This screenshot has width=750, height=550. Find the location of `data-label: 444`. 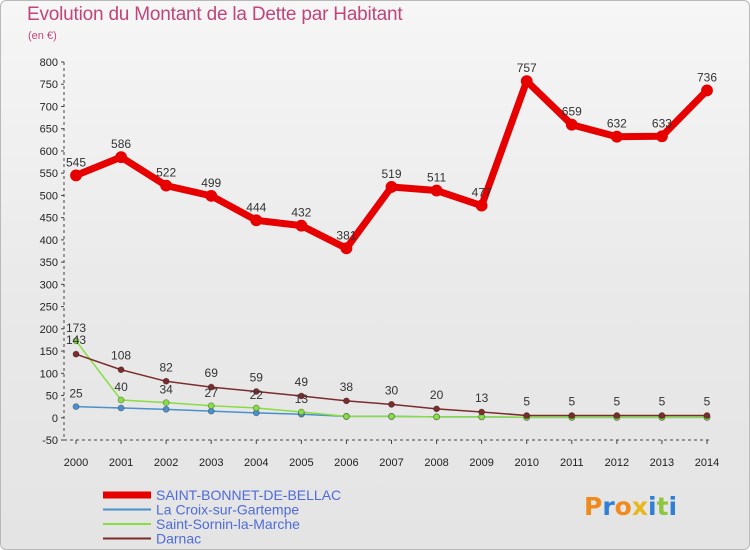

data-label: 444 is located at coordinates (256, 207).